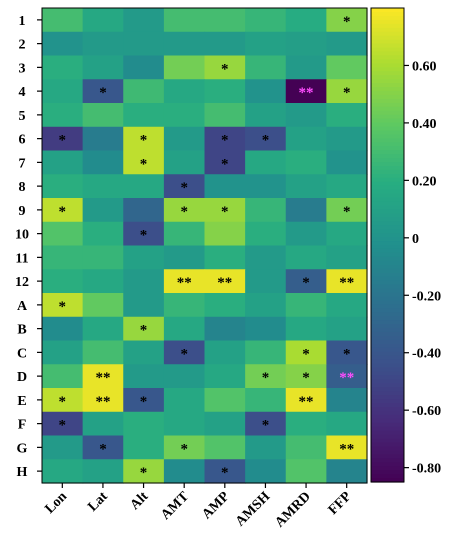 This screenshot has width=474, height=548. What do you see at coordinates (22, 211) in the screenshot?
I see `row-label: 9` at bounding box center [22, 211].